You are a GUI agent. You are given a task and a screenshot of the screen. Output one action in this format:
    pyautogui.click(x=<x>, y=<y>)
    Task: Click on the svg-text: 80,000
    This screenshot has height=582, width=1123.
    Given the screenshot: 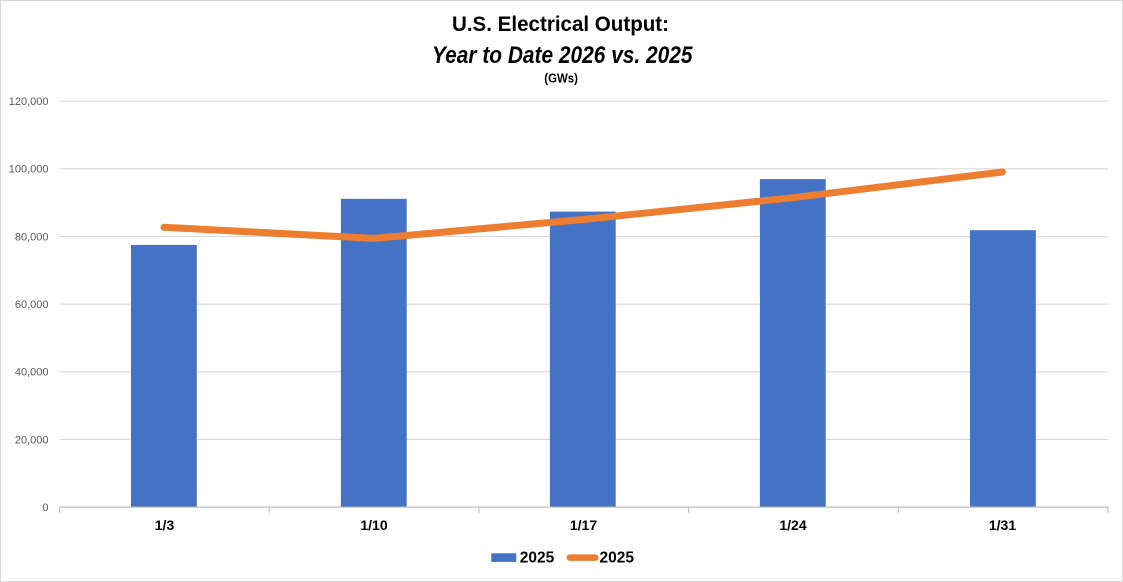 What is the action you would take?
    pyautogui.click(x=32, y=237)
    